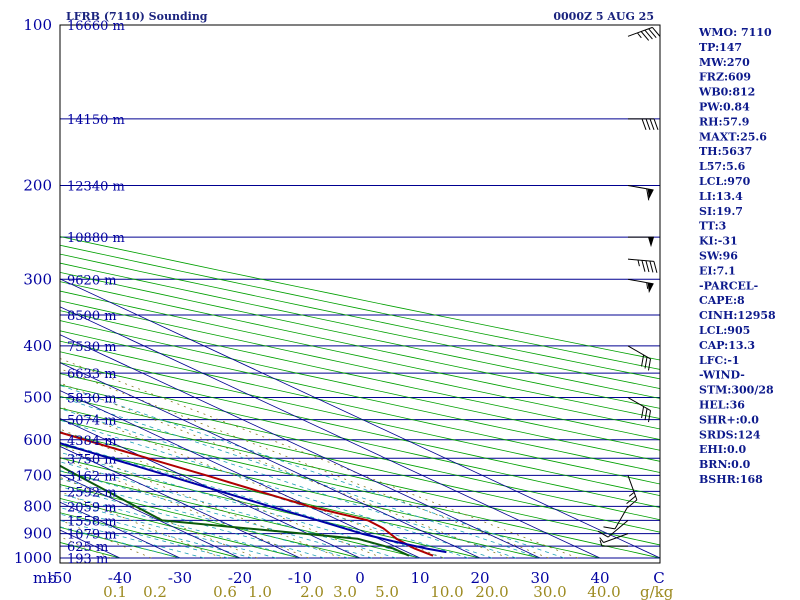  Describe the element at coordinates (345, 591) in the screenshot. I see `mixing-ratio-label: 3.0` at that location.